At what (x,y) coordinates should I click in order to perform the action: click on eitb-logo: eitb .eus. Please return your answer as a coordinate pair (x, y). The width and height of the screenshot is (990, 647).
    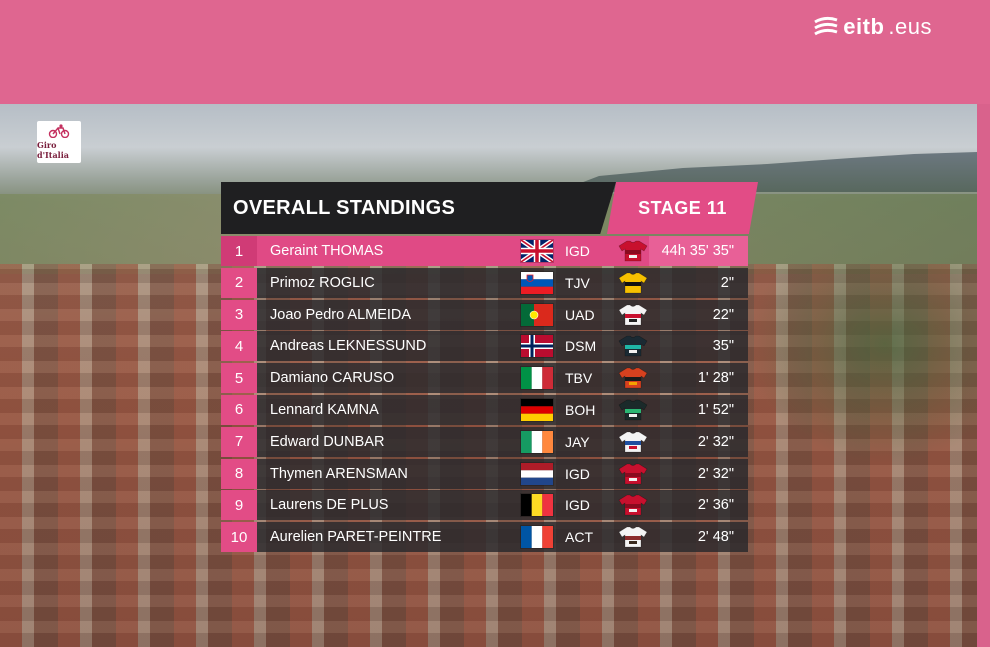
    Looking at the image, I should click on (872, 27).